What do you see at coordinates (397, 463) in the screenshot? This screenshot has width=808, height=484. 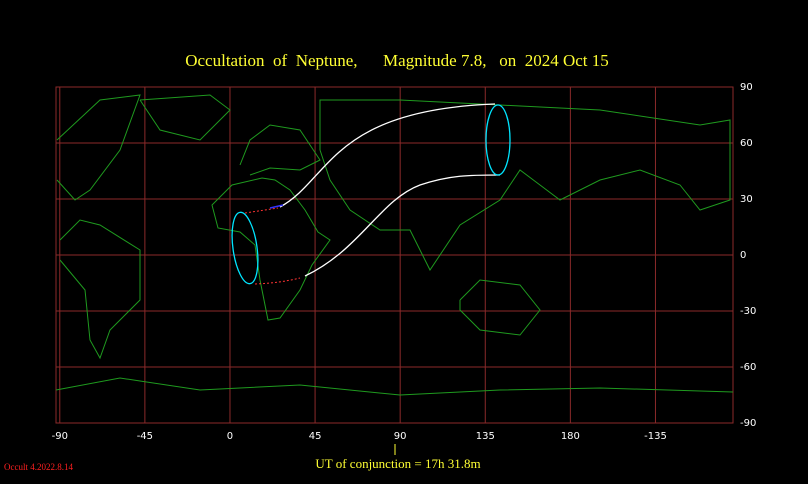 I see `annotation: UT of conjunction = 17h 31.8m` at bounding box center [397, 463].